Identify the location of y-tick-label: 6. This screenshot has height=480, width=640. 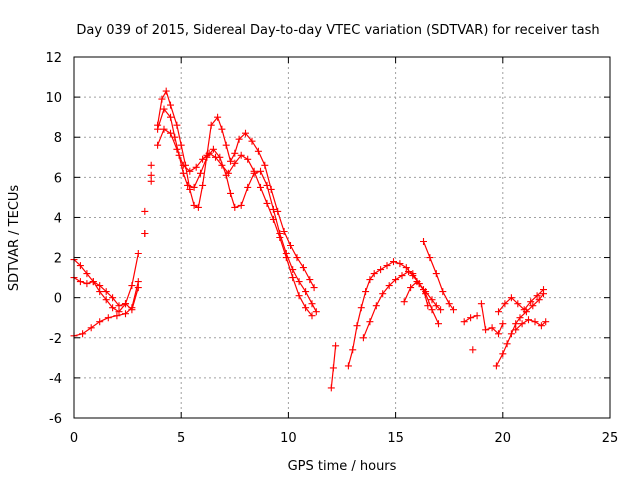
(58, 178).